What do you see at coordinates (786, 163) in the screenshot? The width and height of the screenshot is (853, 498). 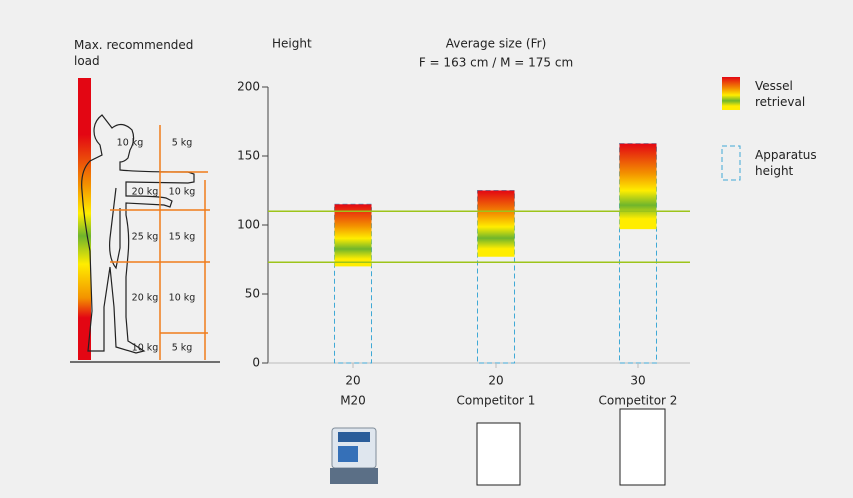 I see `legend-label: Apparatus height` at bounding box center [786, 163].